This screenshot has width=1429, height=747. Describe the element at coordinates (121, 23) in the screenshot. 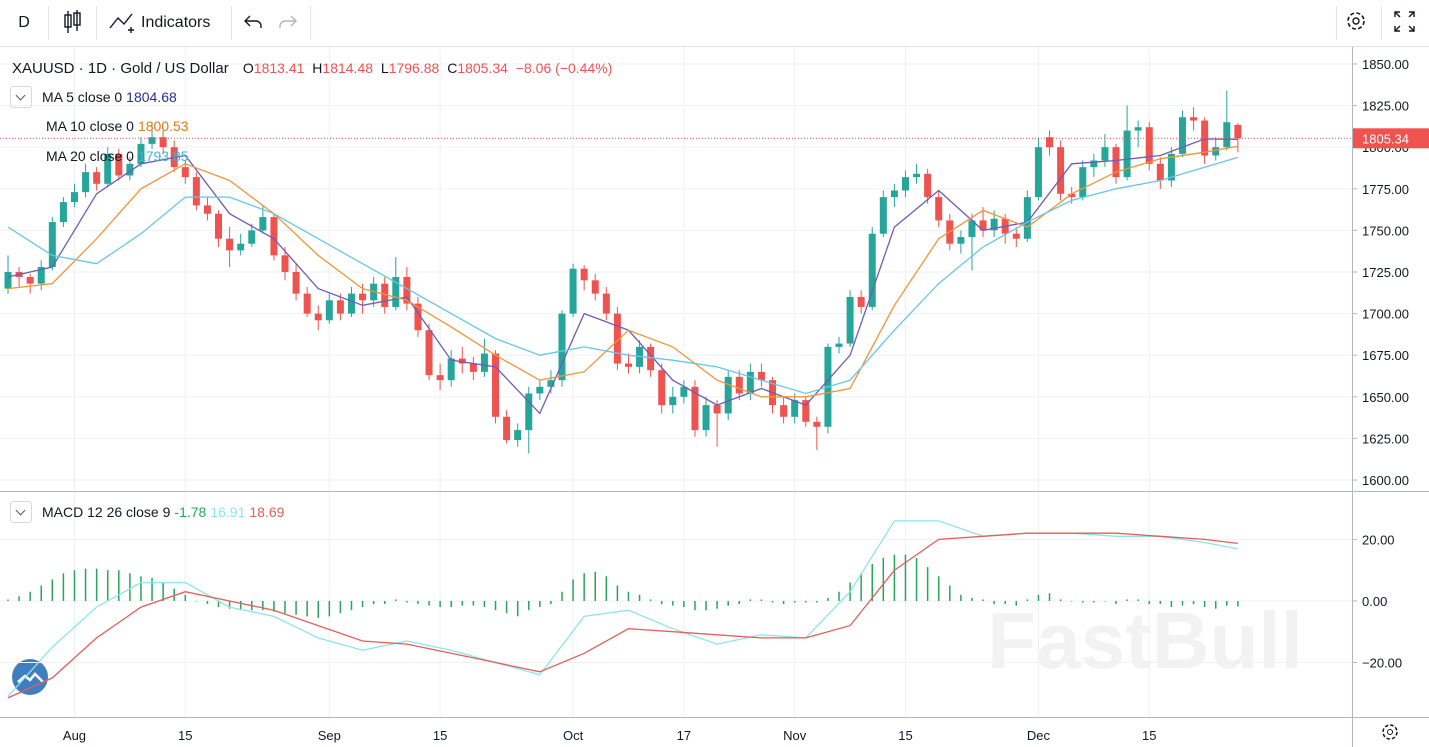

I see `indicators-icon` at that location.